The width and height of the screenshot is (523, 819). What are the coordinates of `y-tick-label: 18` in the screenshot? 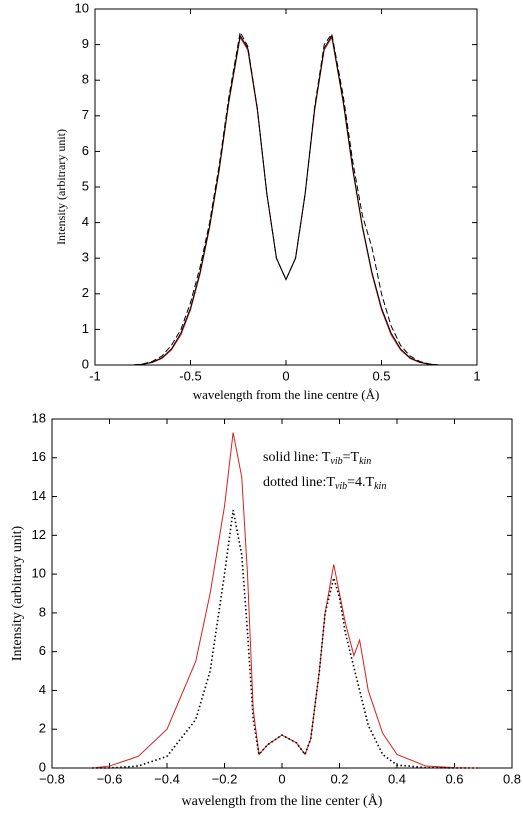 It's located at (39, 417).